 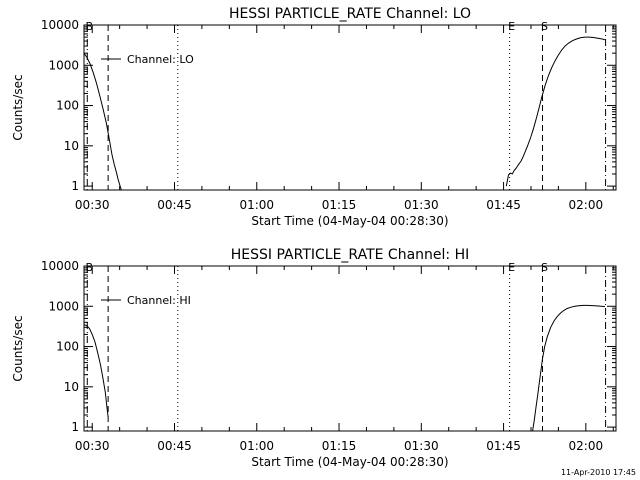 What do you see at coordinates (598, 472) in the screenshot?
I see `footer-timestamp: 11-Apr-2010 17:45` at bounding box center [598, 472].